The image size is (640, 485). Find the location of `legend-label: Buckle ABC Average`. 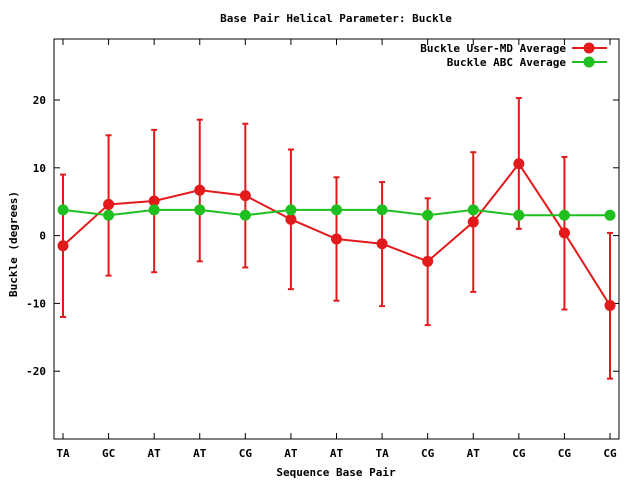

legend-label: Buckle ABC Average is located at coordinates (507, 62).